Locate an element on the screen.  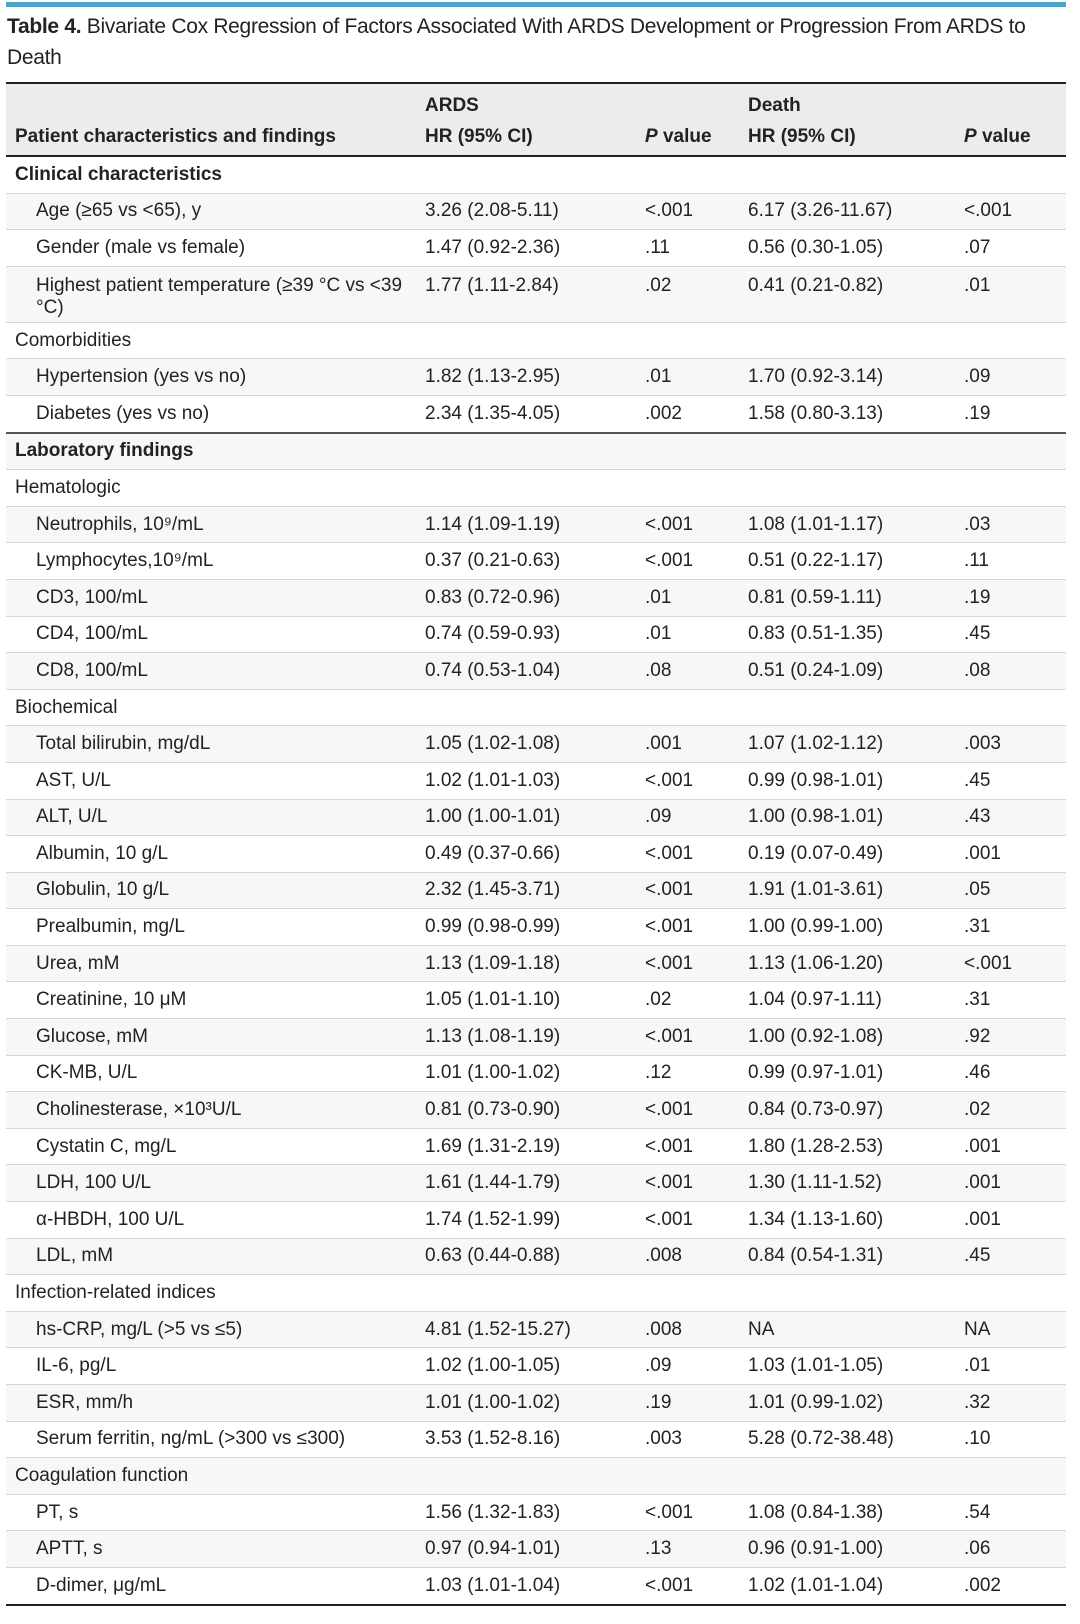
death-hr-cell: 1.13 (1.06-1.20) is located at coordinates (847, 964).